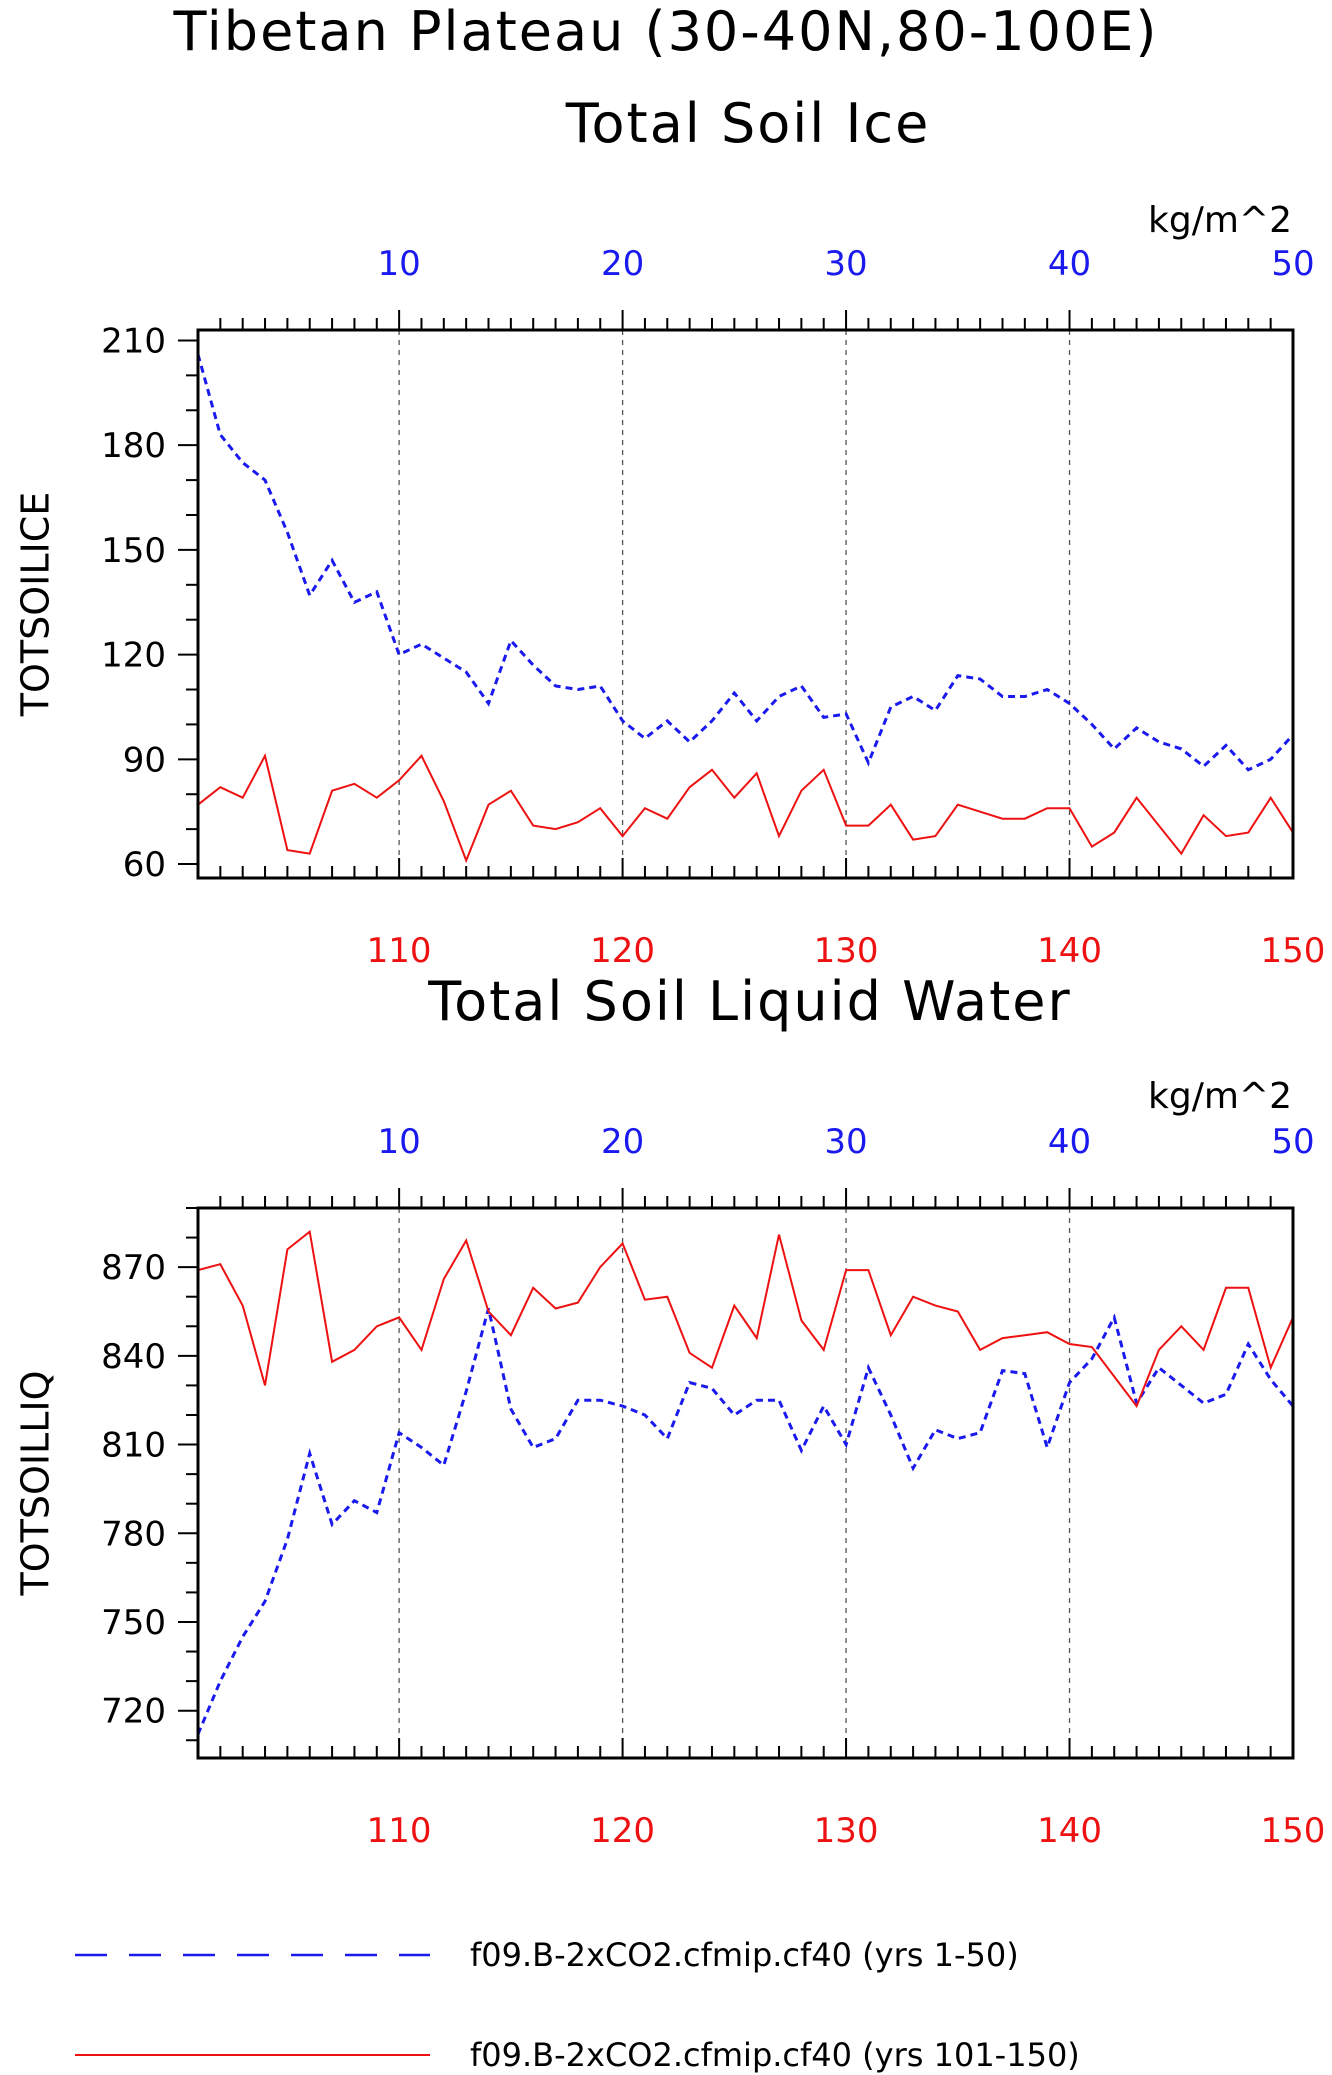 The height and width of the screenshot is (2075, 1332). Describe the element at coordinates (133, 446) in the screenshot. I see `y-tick-label: 180` at that location.